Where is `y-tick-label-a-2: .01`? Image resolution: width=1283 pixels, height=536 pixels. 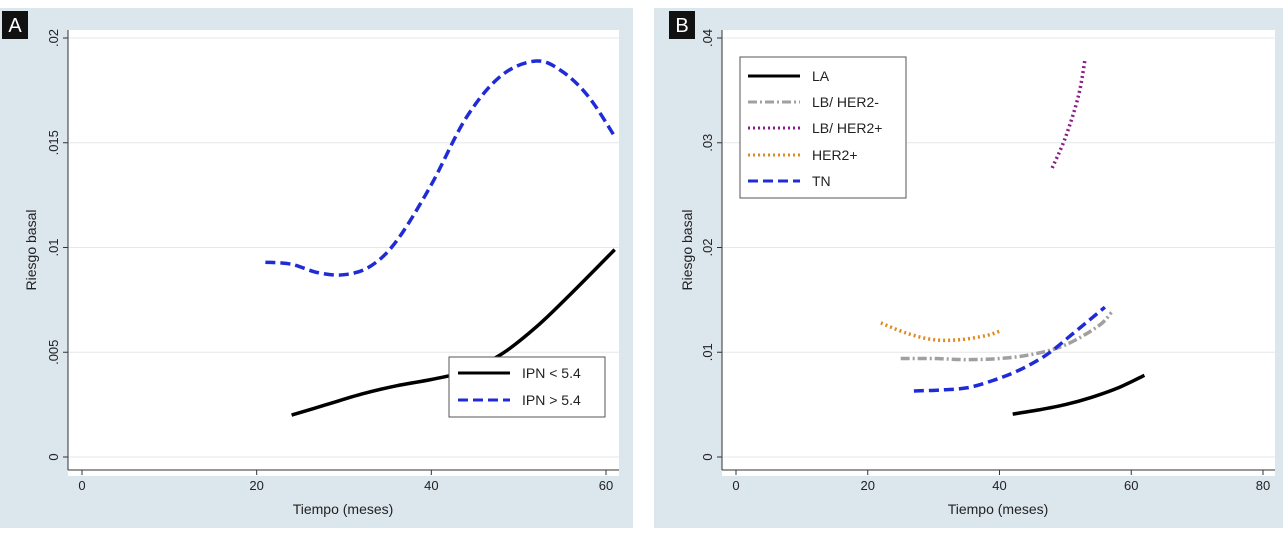 y-tick-label-a-2: .01 is located at coordinates (53, 247).